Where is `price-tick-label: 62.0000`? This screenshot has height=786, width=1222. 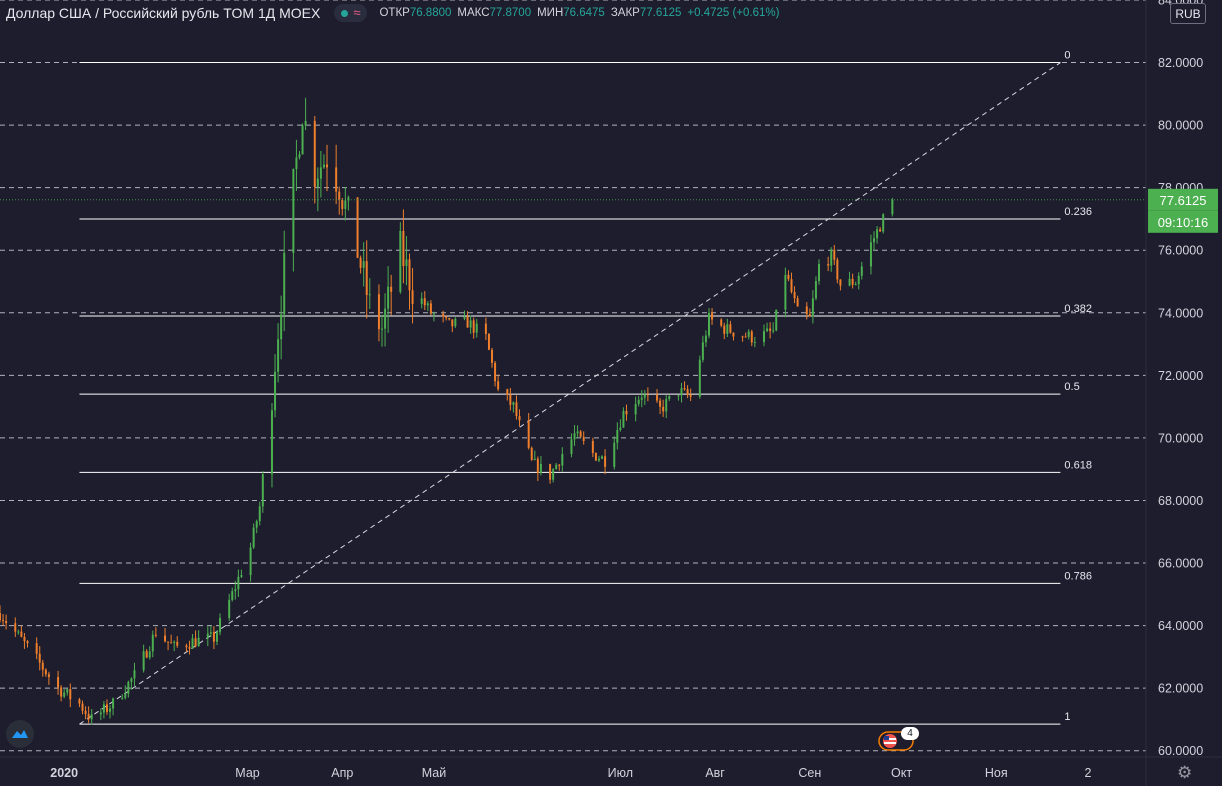 price-tick-label: 62.0000 is located at coordinates (1180, 689).